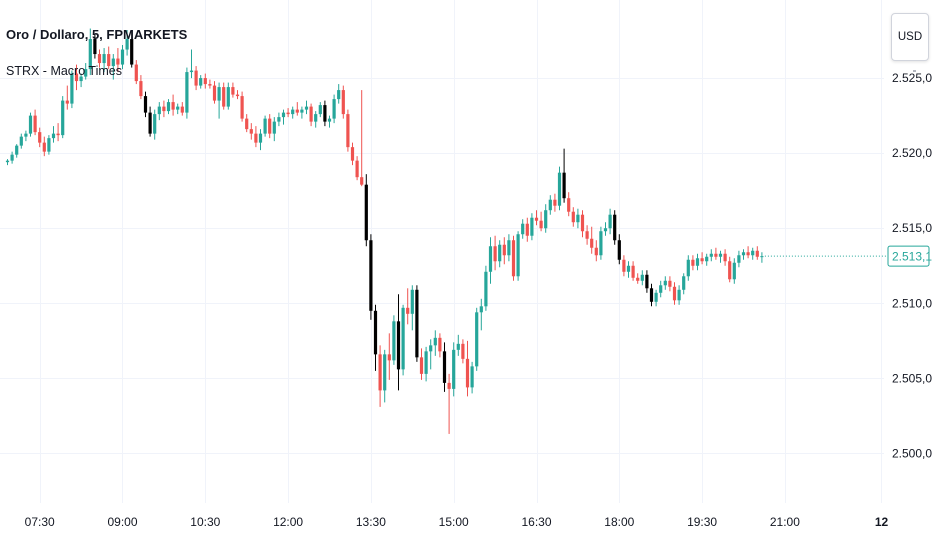  What do you see at coordinates (122, 522) in the screenshot?
I see `time-tick-label: 09:00` at bounding box center [122, 522].